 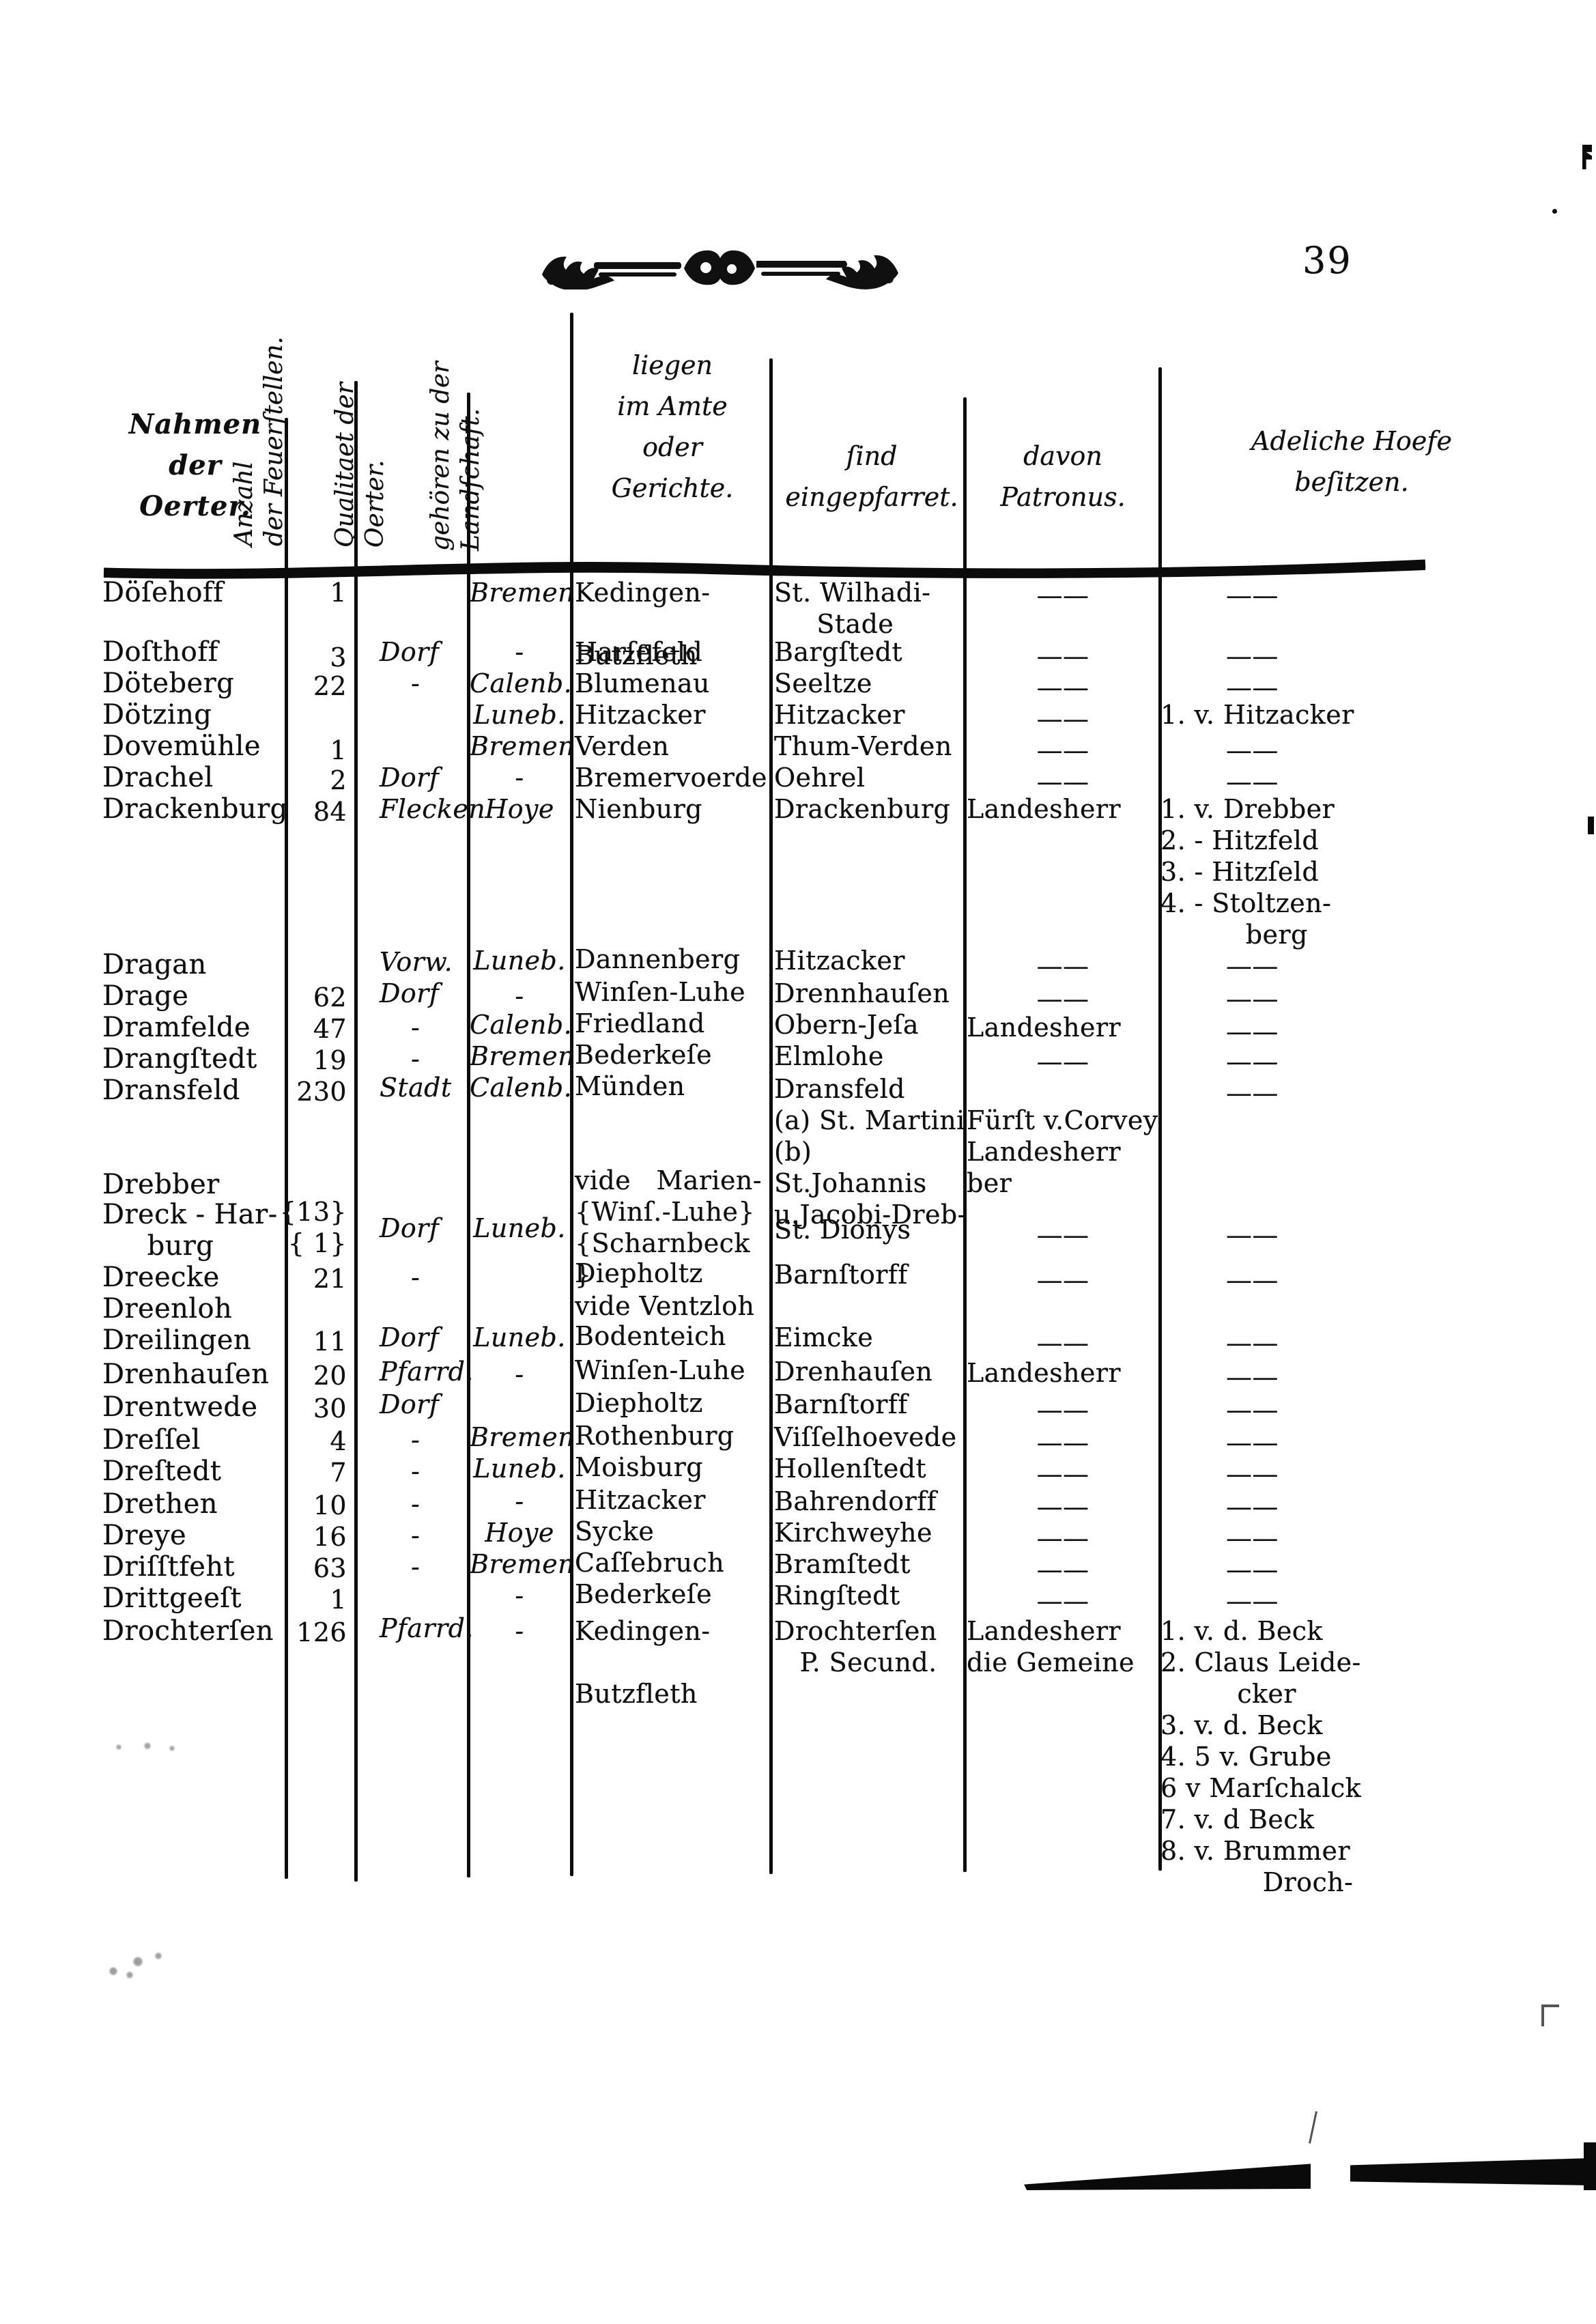 I want to click on eingepfarret-value: St. Dionys, so click(x=842, y=1230).